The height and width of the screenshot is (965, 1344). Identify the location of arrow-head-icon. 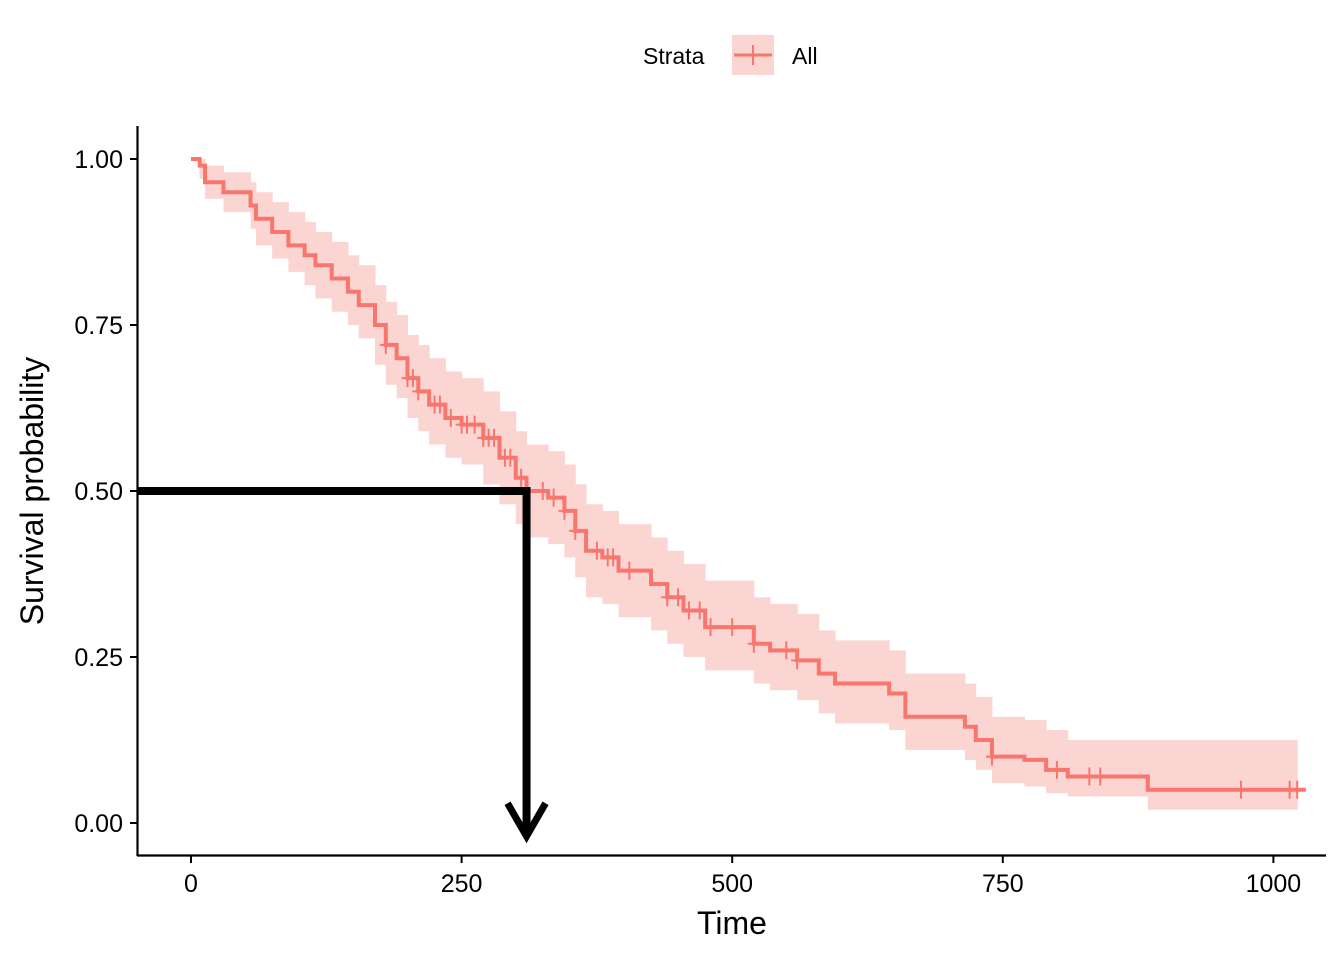
(526, 822).